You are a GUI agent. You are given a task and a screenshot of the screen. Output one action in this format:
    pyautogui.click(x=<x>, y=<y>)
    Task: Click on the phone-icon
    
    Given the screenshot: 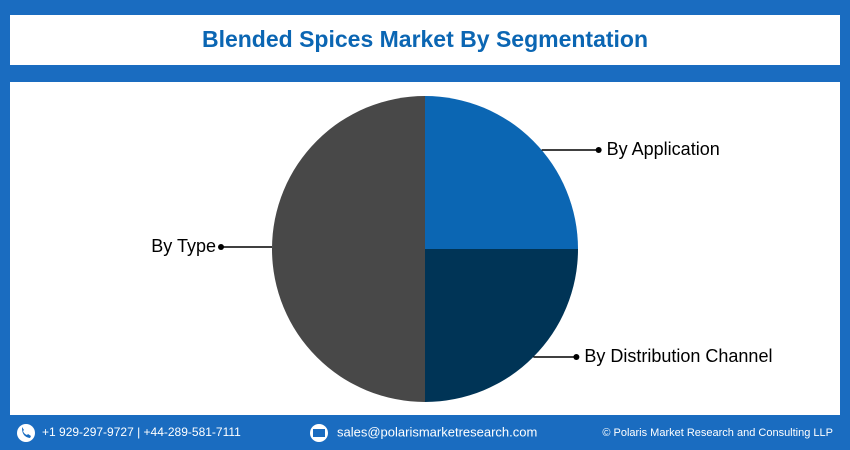 What is the action you would take?
    pyautogui.click(x=26, y=433)
    